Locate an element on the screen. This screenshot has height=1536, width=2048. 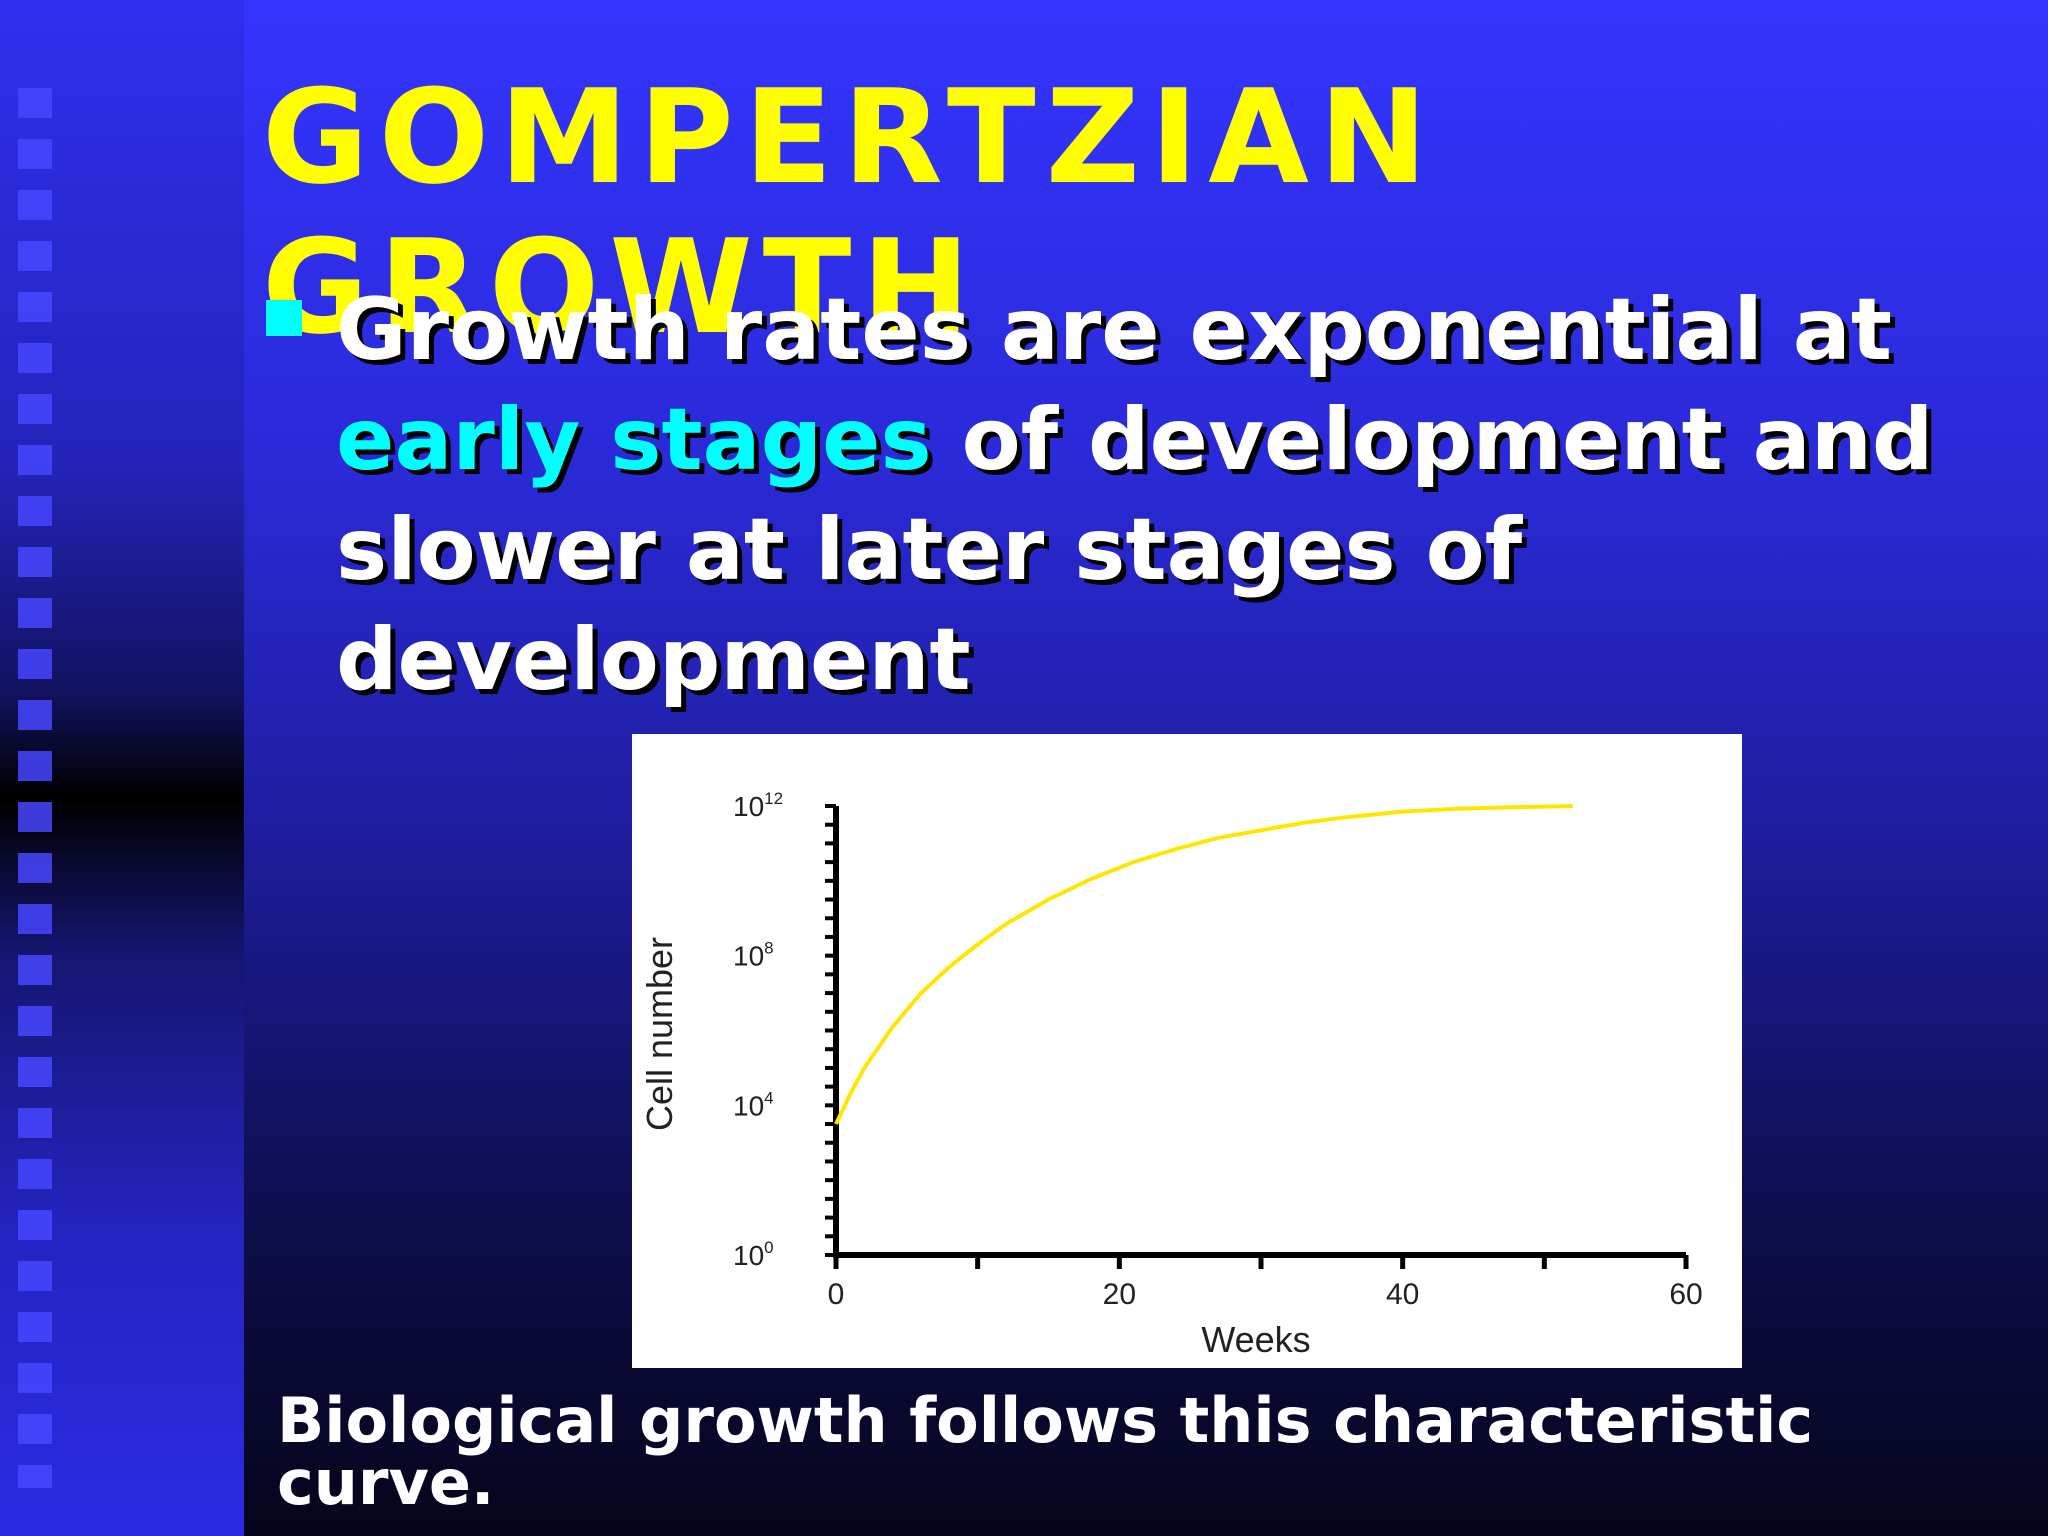
bullet-text-part1: Growth rates are exponential at is located at coordinates (1114, 330).